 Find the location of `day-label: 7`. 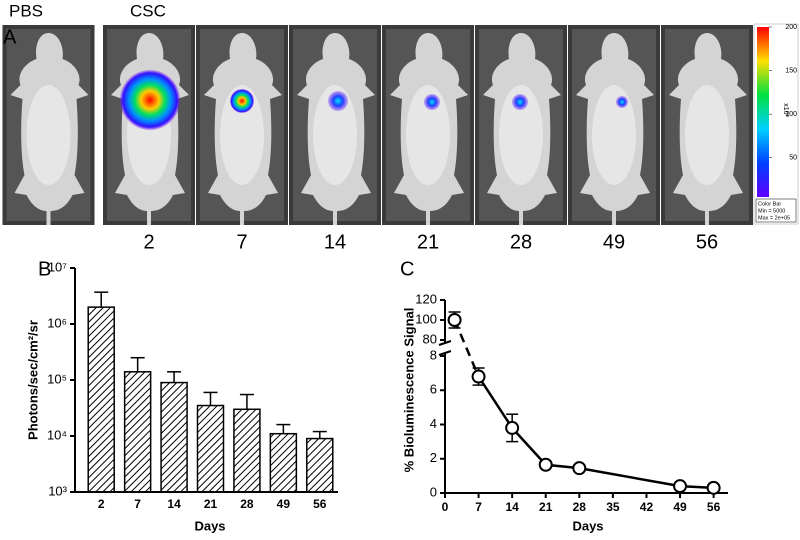

day-label: 7 is located at coordinates (241, 242).